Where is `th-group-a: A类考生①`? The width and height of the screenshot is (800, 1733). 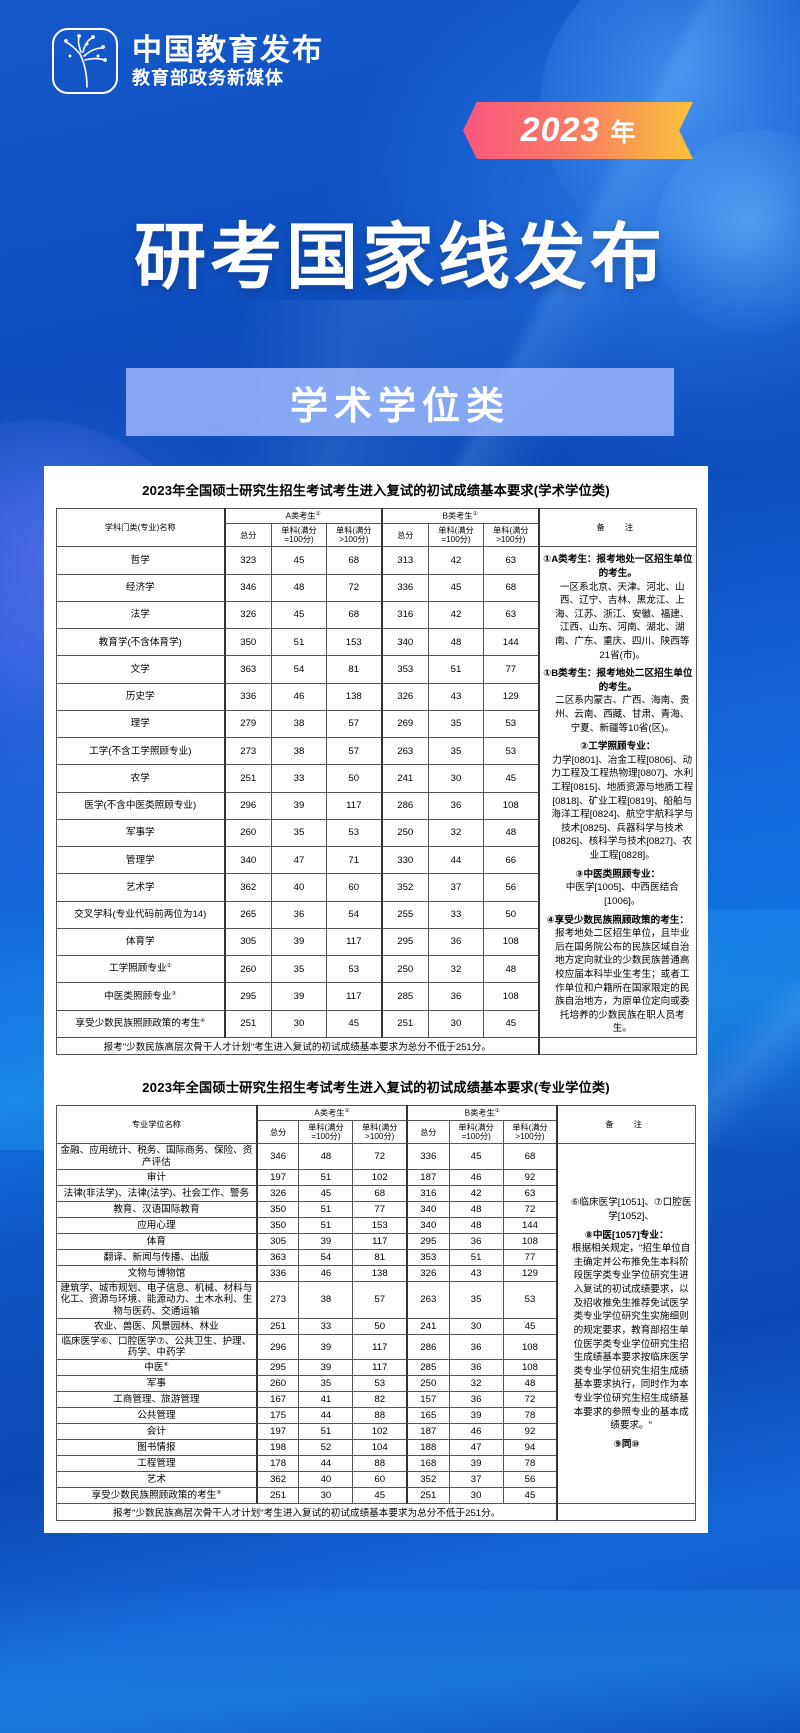
th-group-a: A类考生① is located at coordinates (303, 516).